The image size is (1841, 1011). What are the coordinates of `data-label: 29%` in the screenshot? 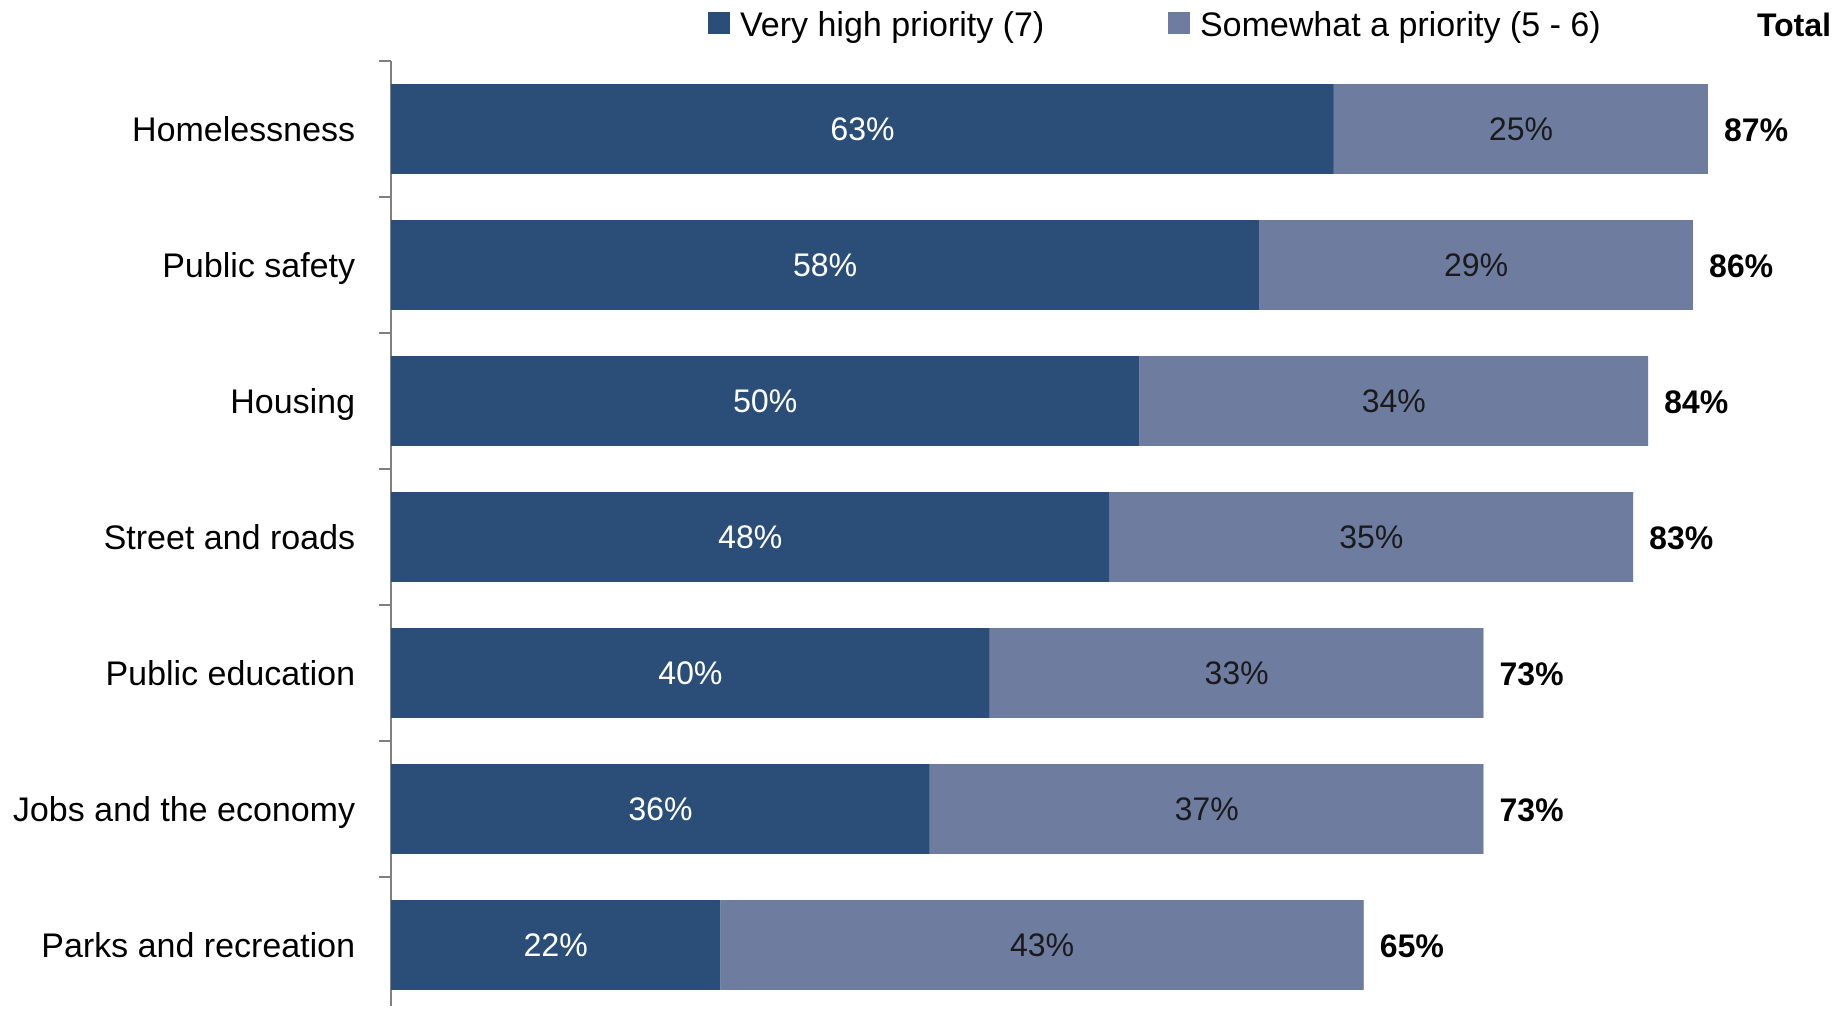 It's located at (1476, 265).